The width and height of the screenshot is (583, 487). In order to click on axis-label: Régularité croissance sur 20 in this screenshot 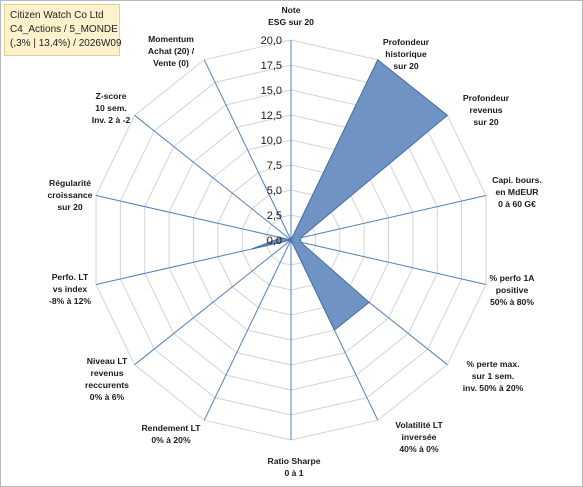, I will do `click(70, 195)`.